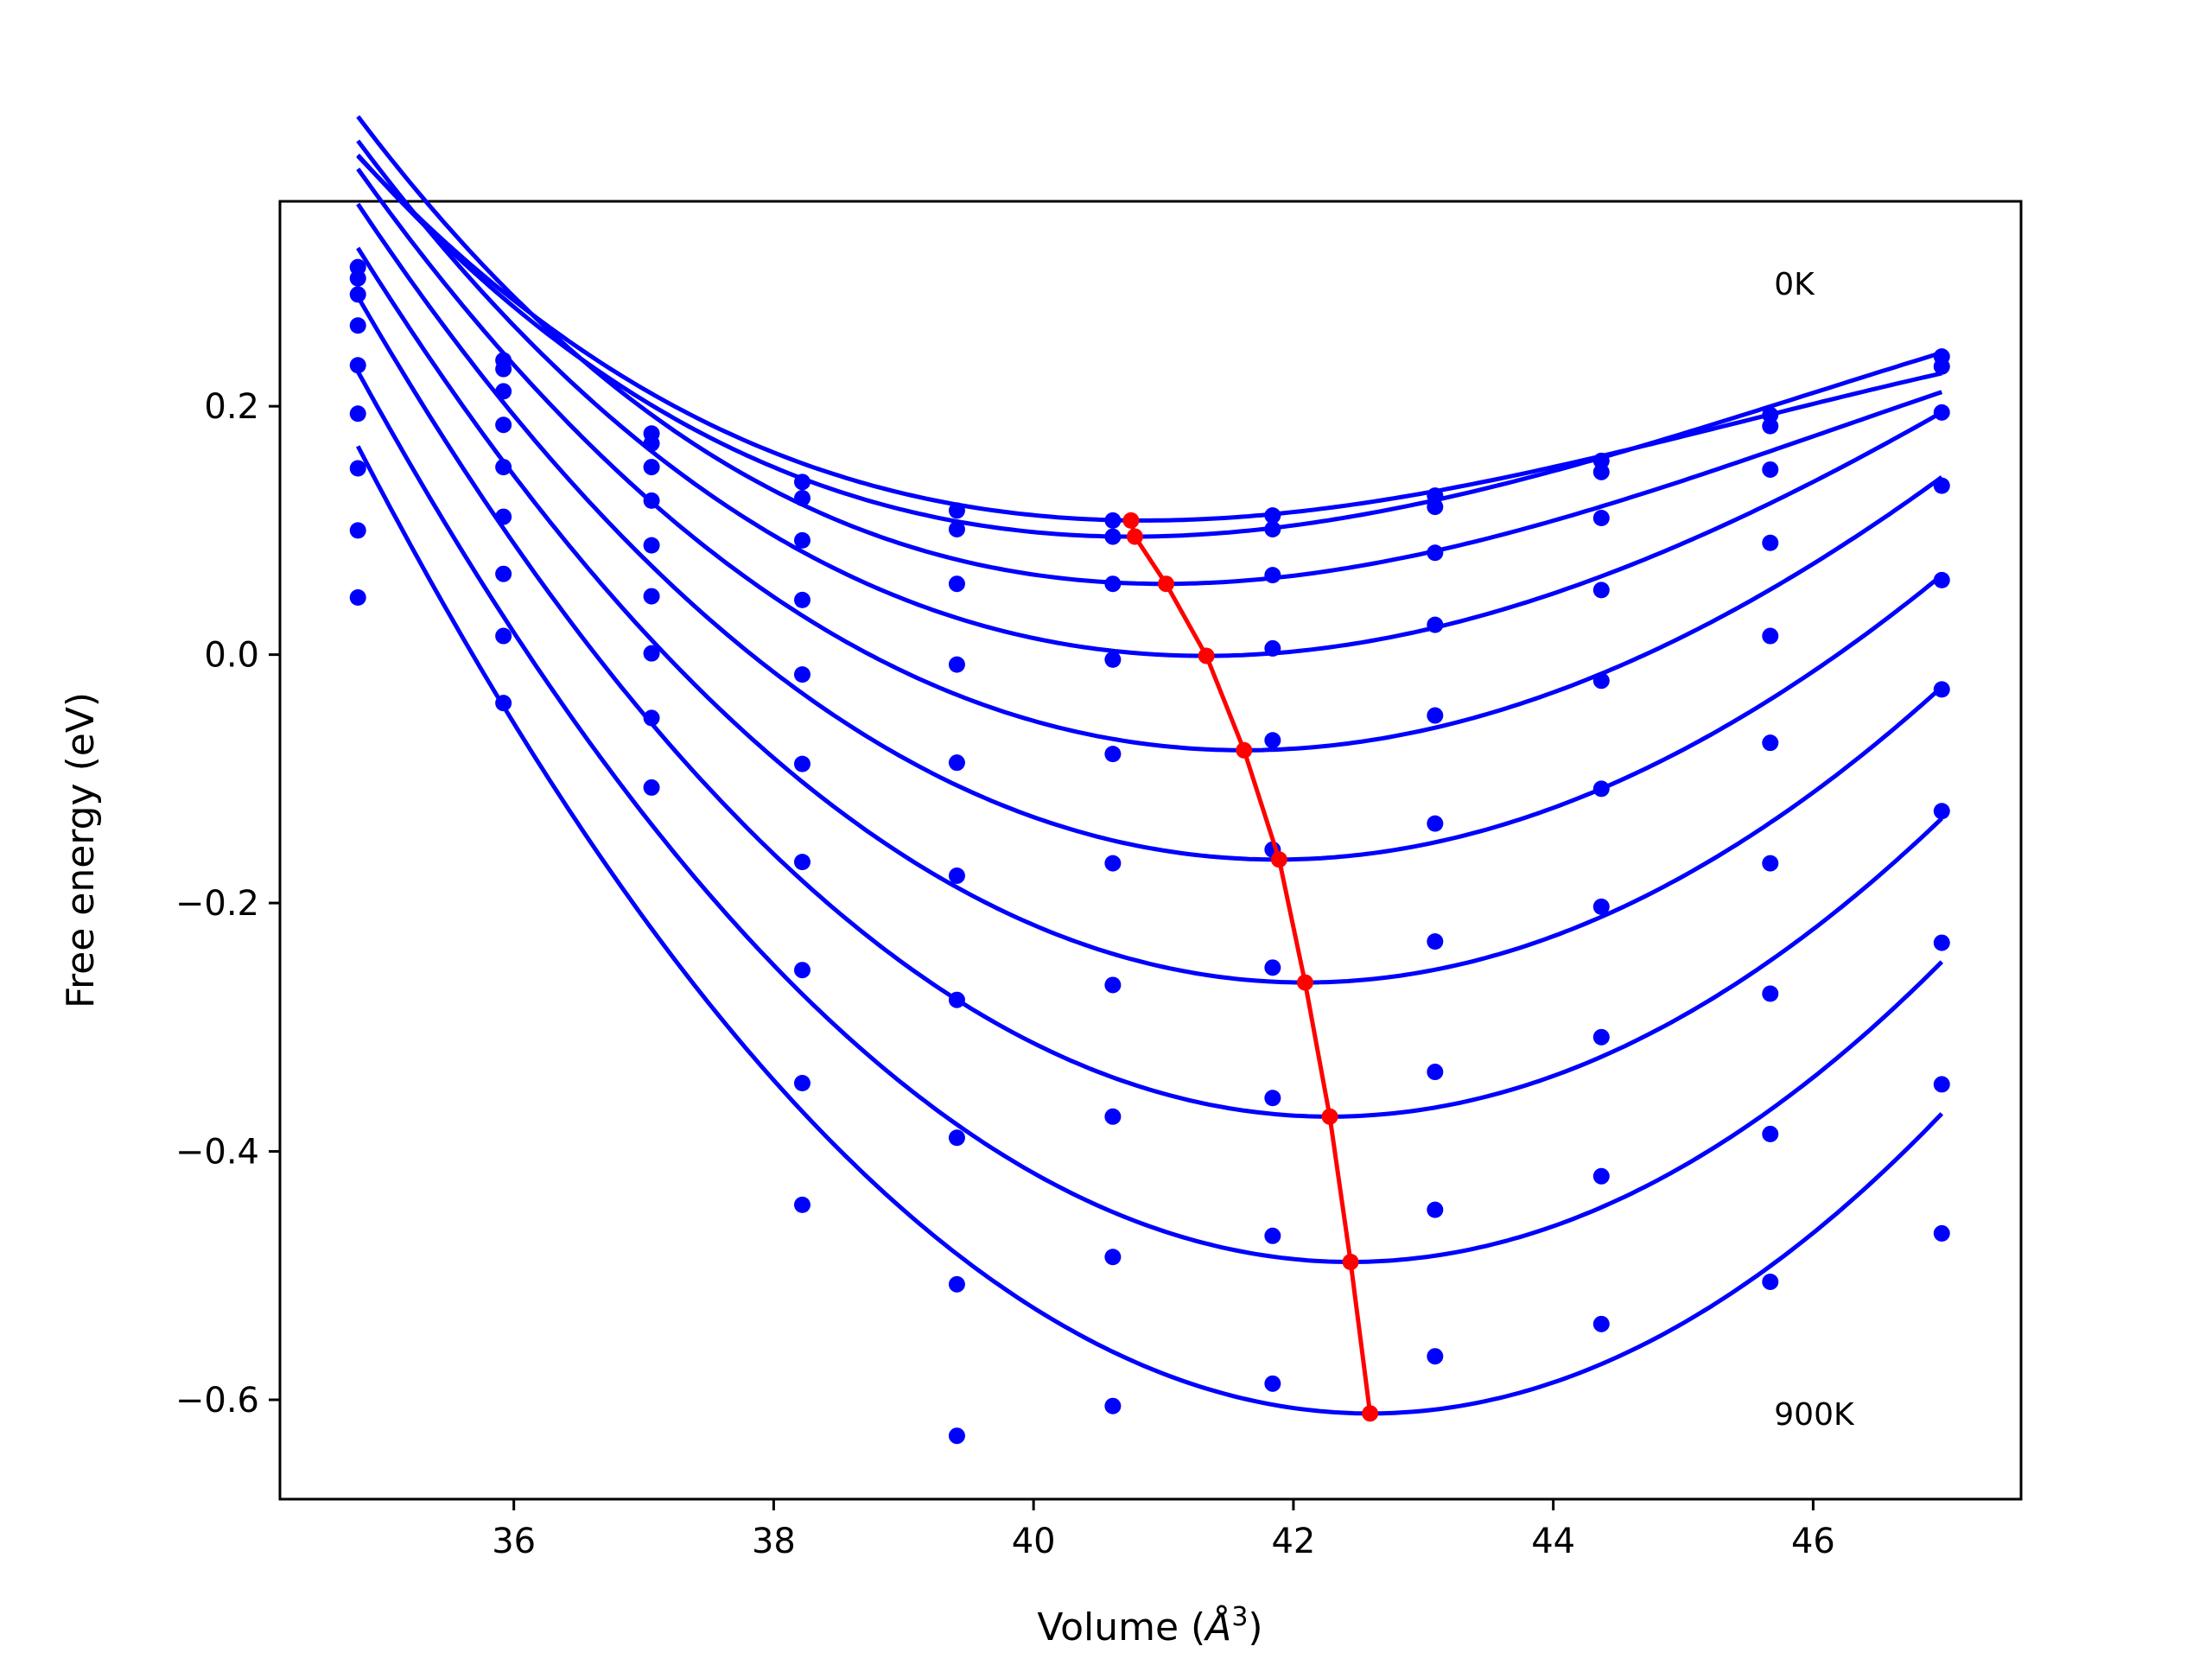 The height and width of the screenshot is (1659, 2212). Describe the element at coordinates (1813, 1541) in the screenshot. I see `x-tick-label-46: 46` at that location.